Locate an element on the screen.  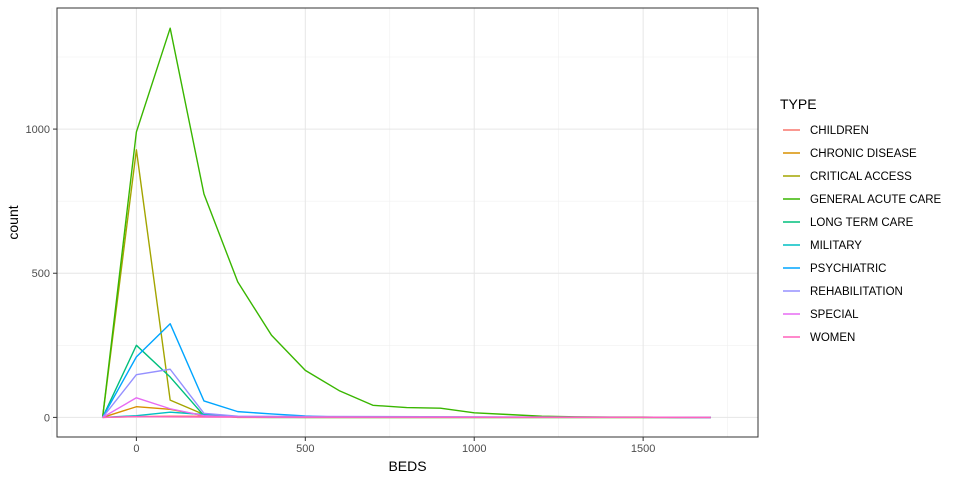
legend-item-special: SPECIAL is located at coordinates (821, 315).